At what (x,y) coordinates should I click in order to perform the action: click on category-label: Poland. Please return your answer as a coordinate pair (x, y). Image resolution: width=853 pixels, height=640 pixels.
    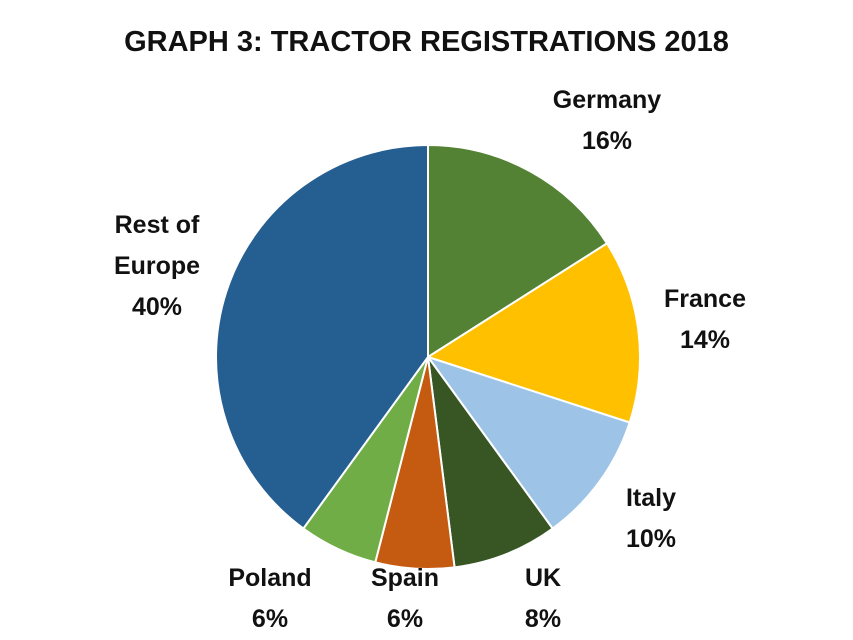
    Looking at the image, I should click on (270, 578).